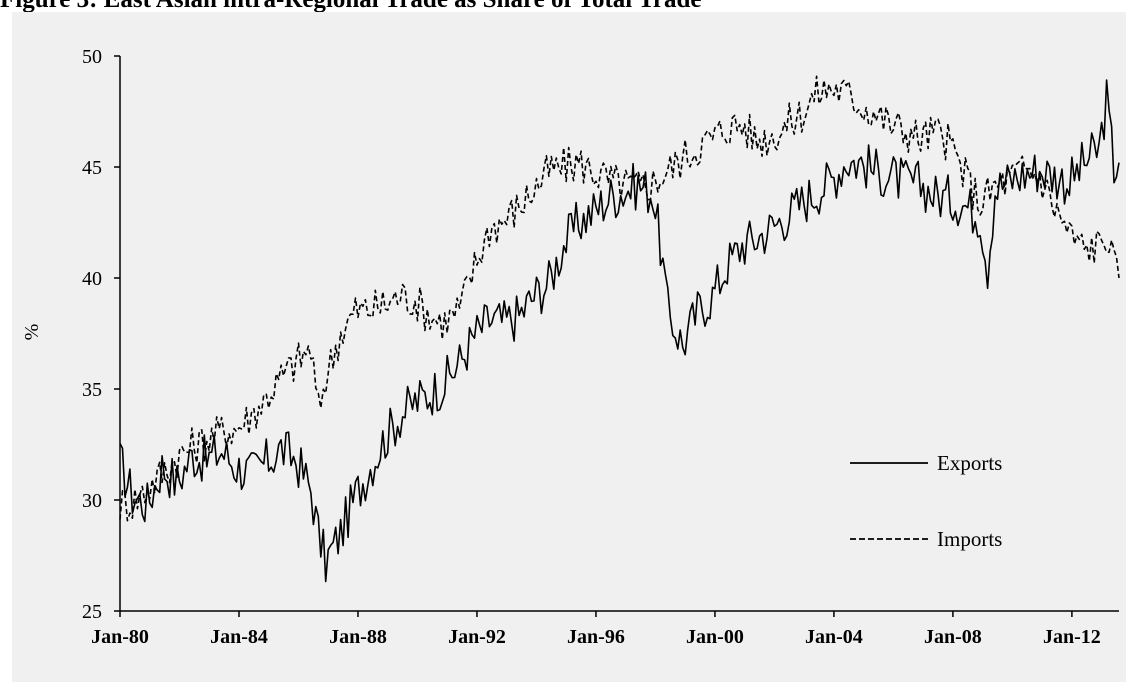  Describe the element at coordinates (926, 501) in the screenshot. I see `legend: Exports Imports` at that location.